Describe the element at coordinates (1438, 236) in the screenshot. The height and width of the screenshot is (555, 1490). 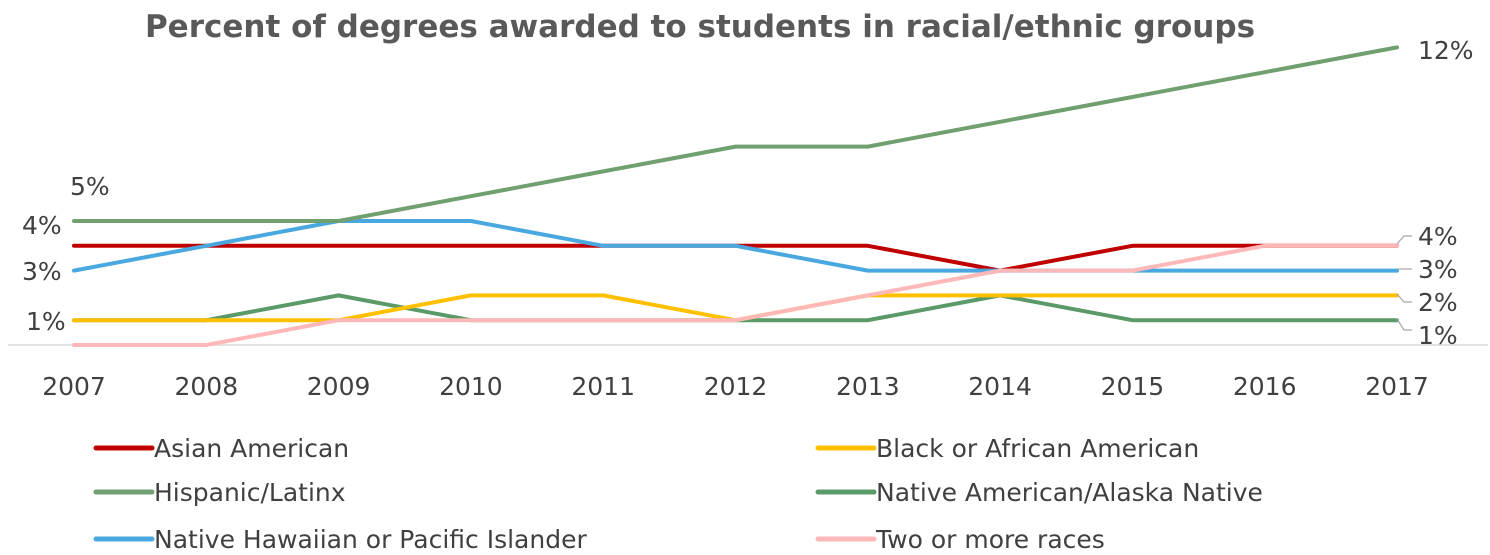
I see `data-label-end-1: 4%` at that location.